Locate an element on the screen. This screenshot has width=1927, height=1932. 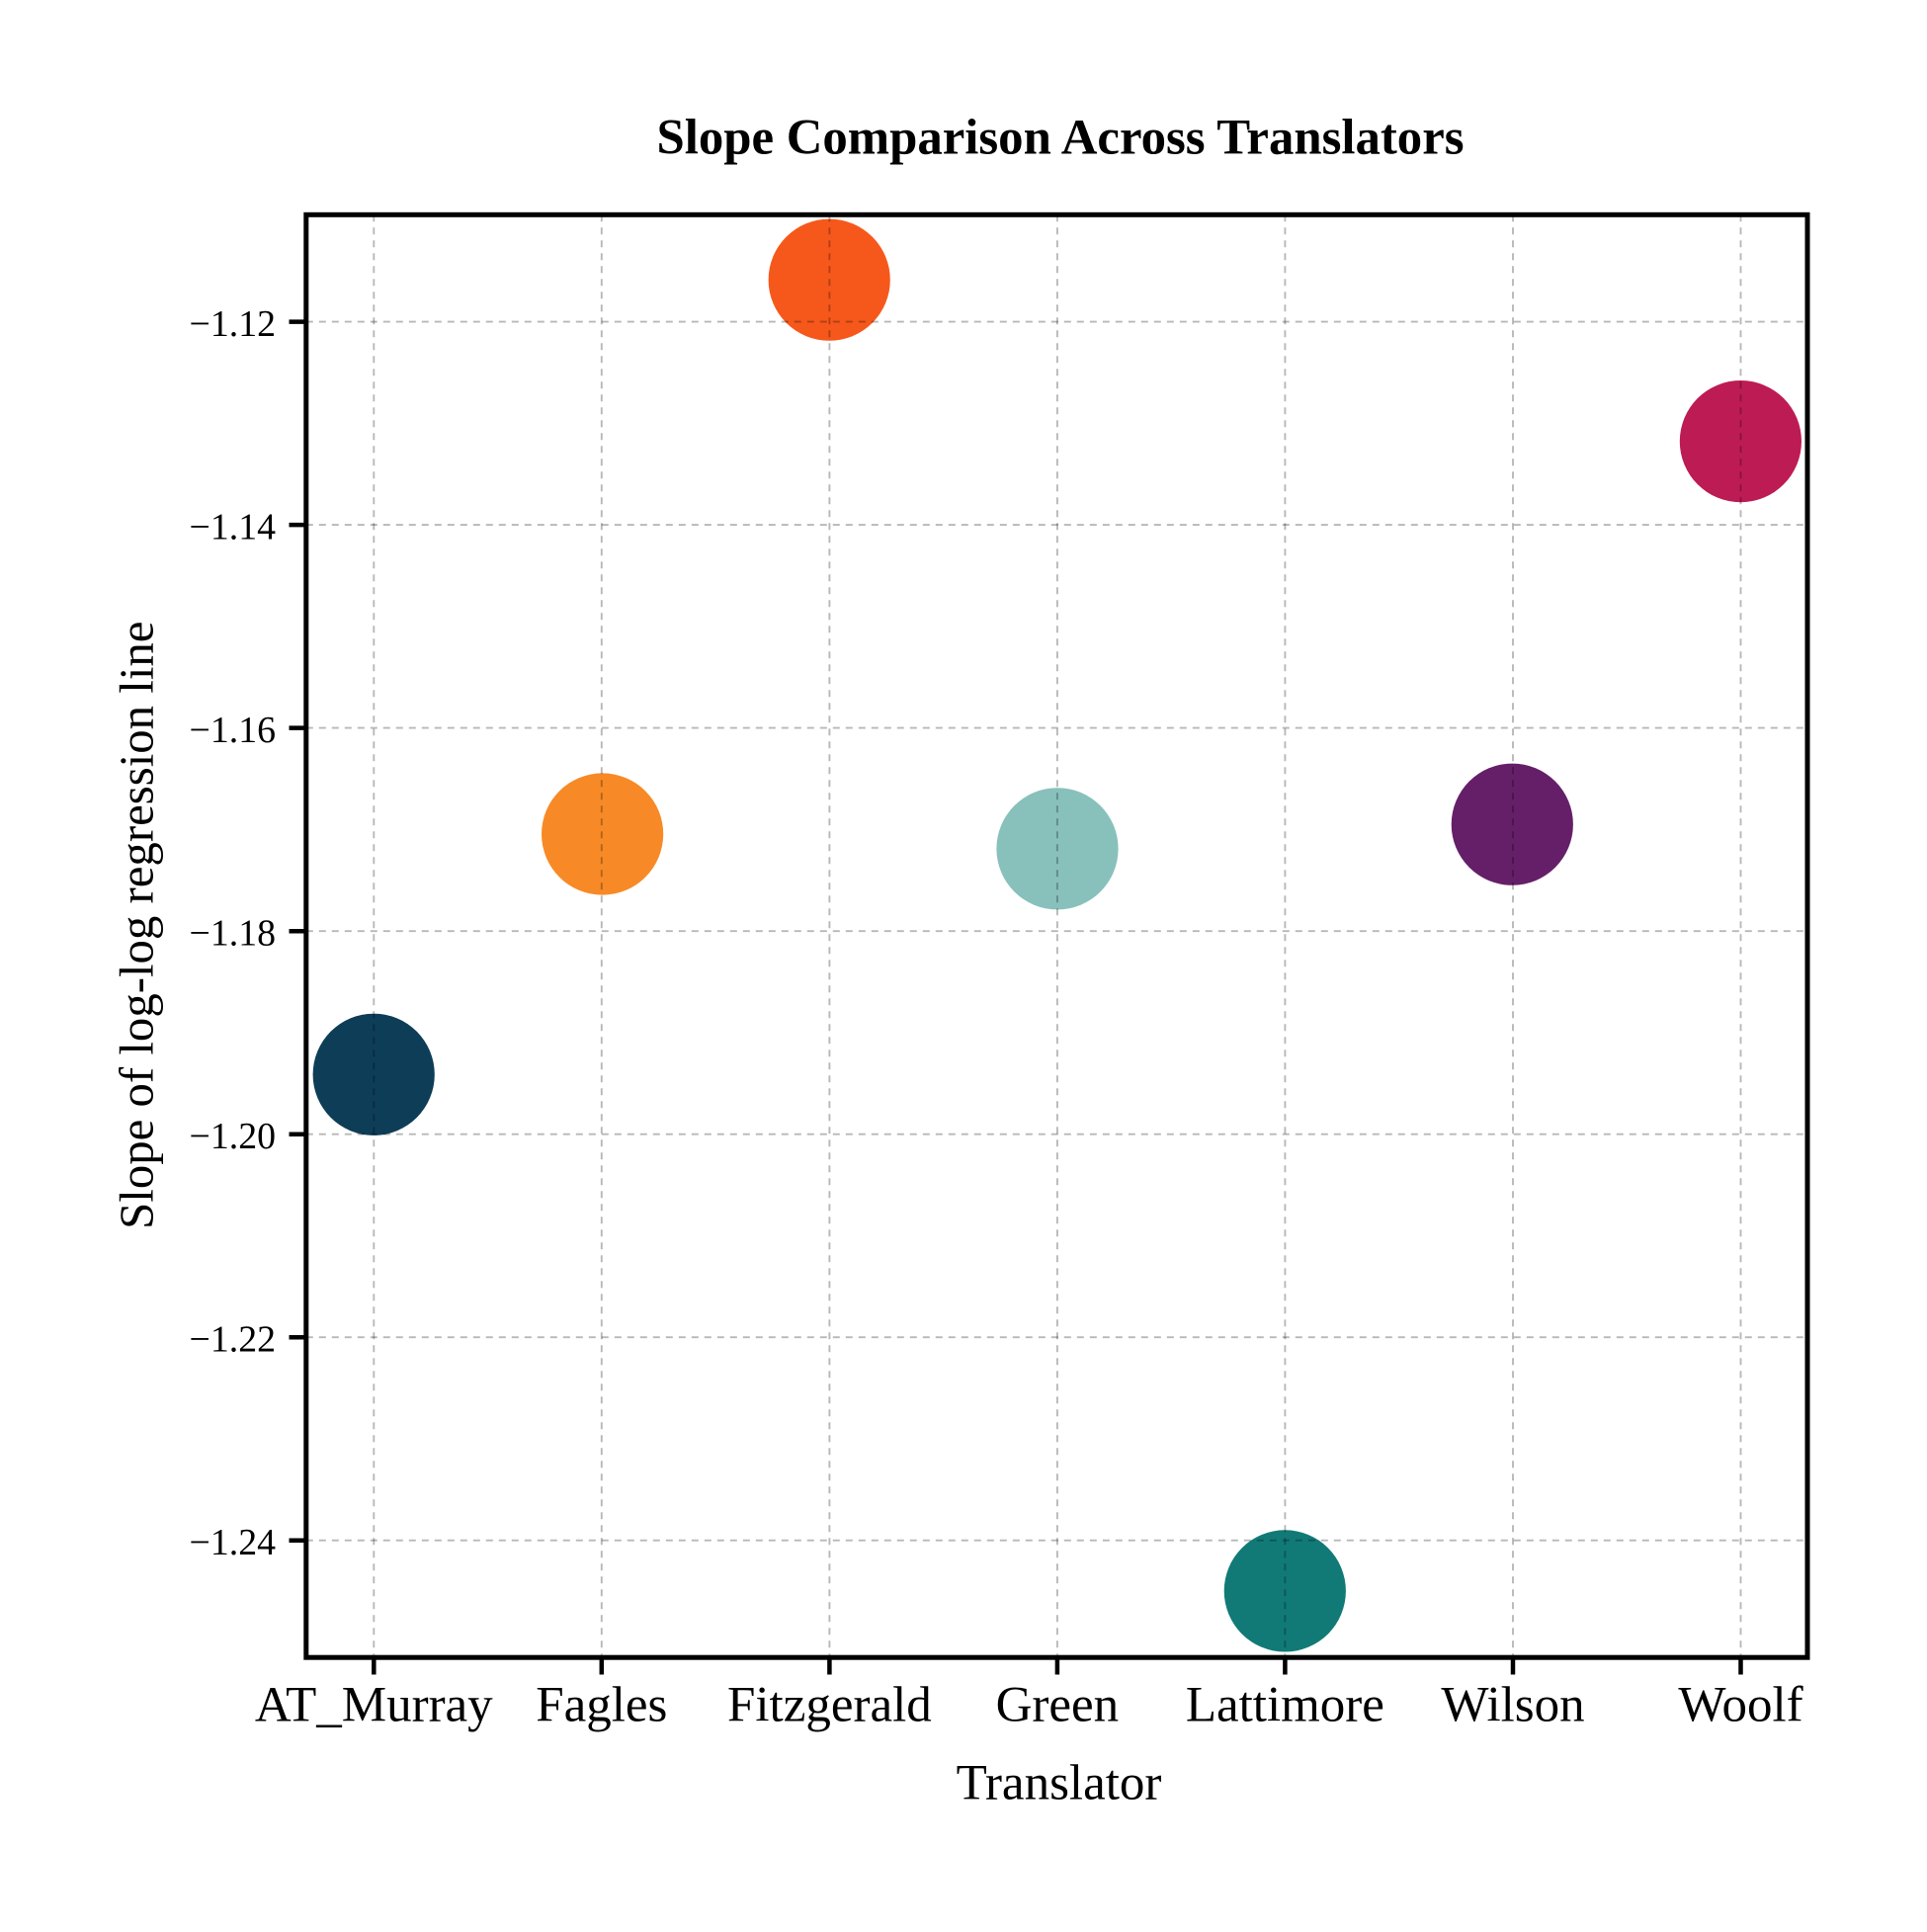
svg-text: Fagles is located at coordinates (601, 1705).